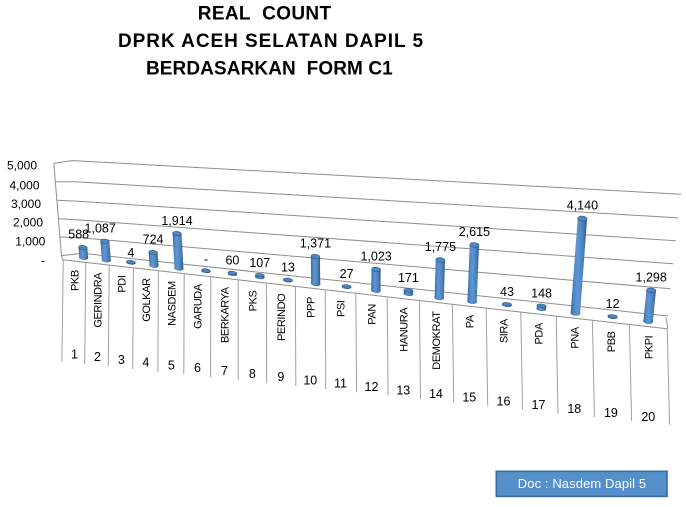 The width and height of the screenshot is (686, 507). What do you see at coordinates (315, 244) in the screenshot?
I see `svg-text: 1,371` at bounding box center [315, 244].